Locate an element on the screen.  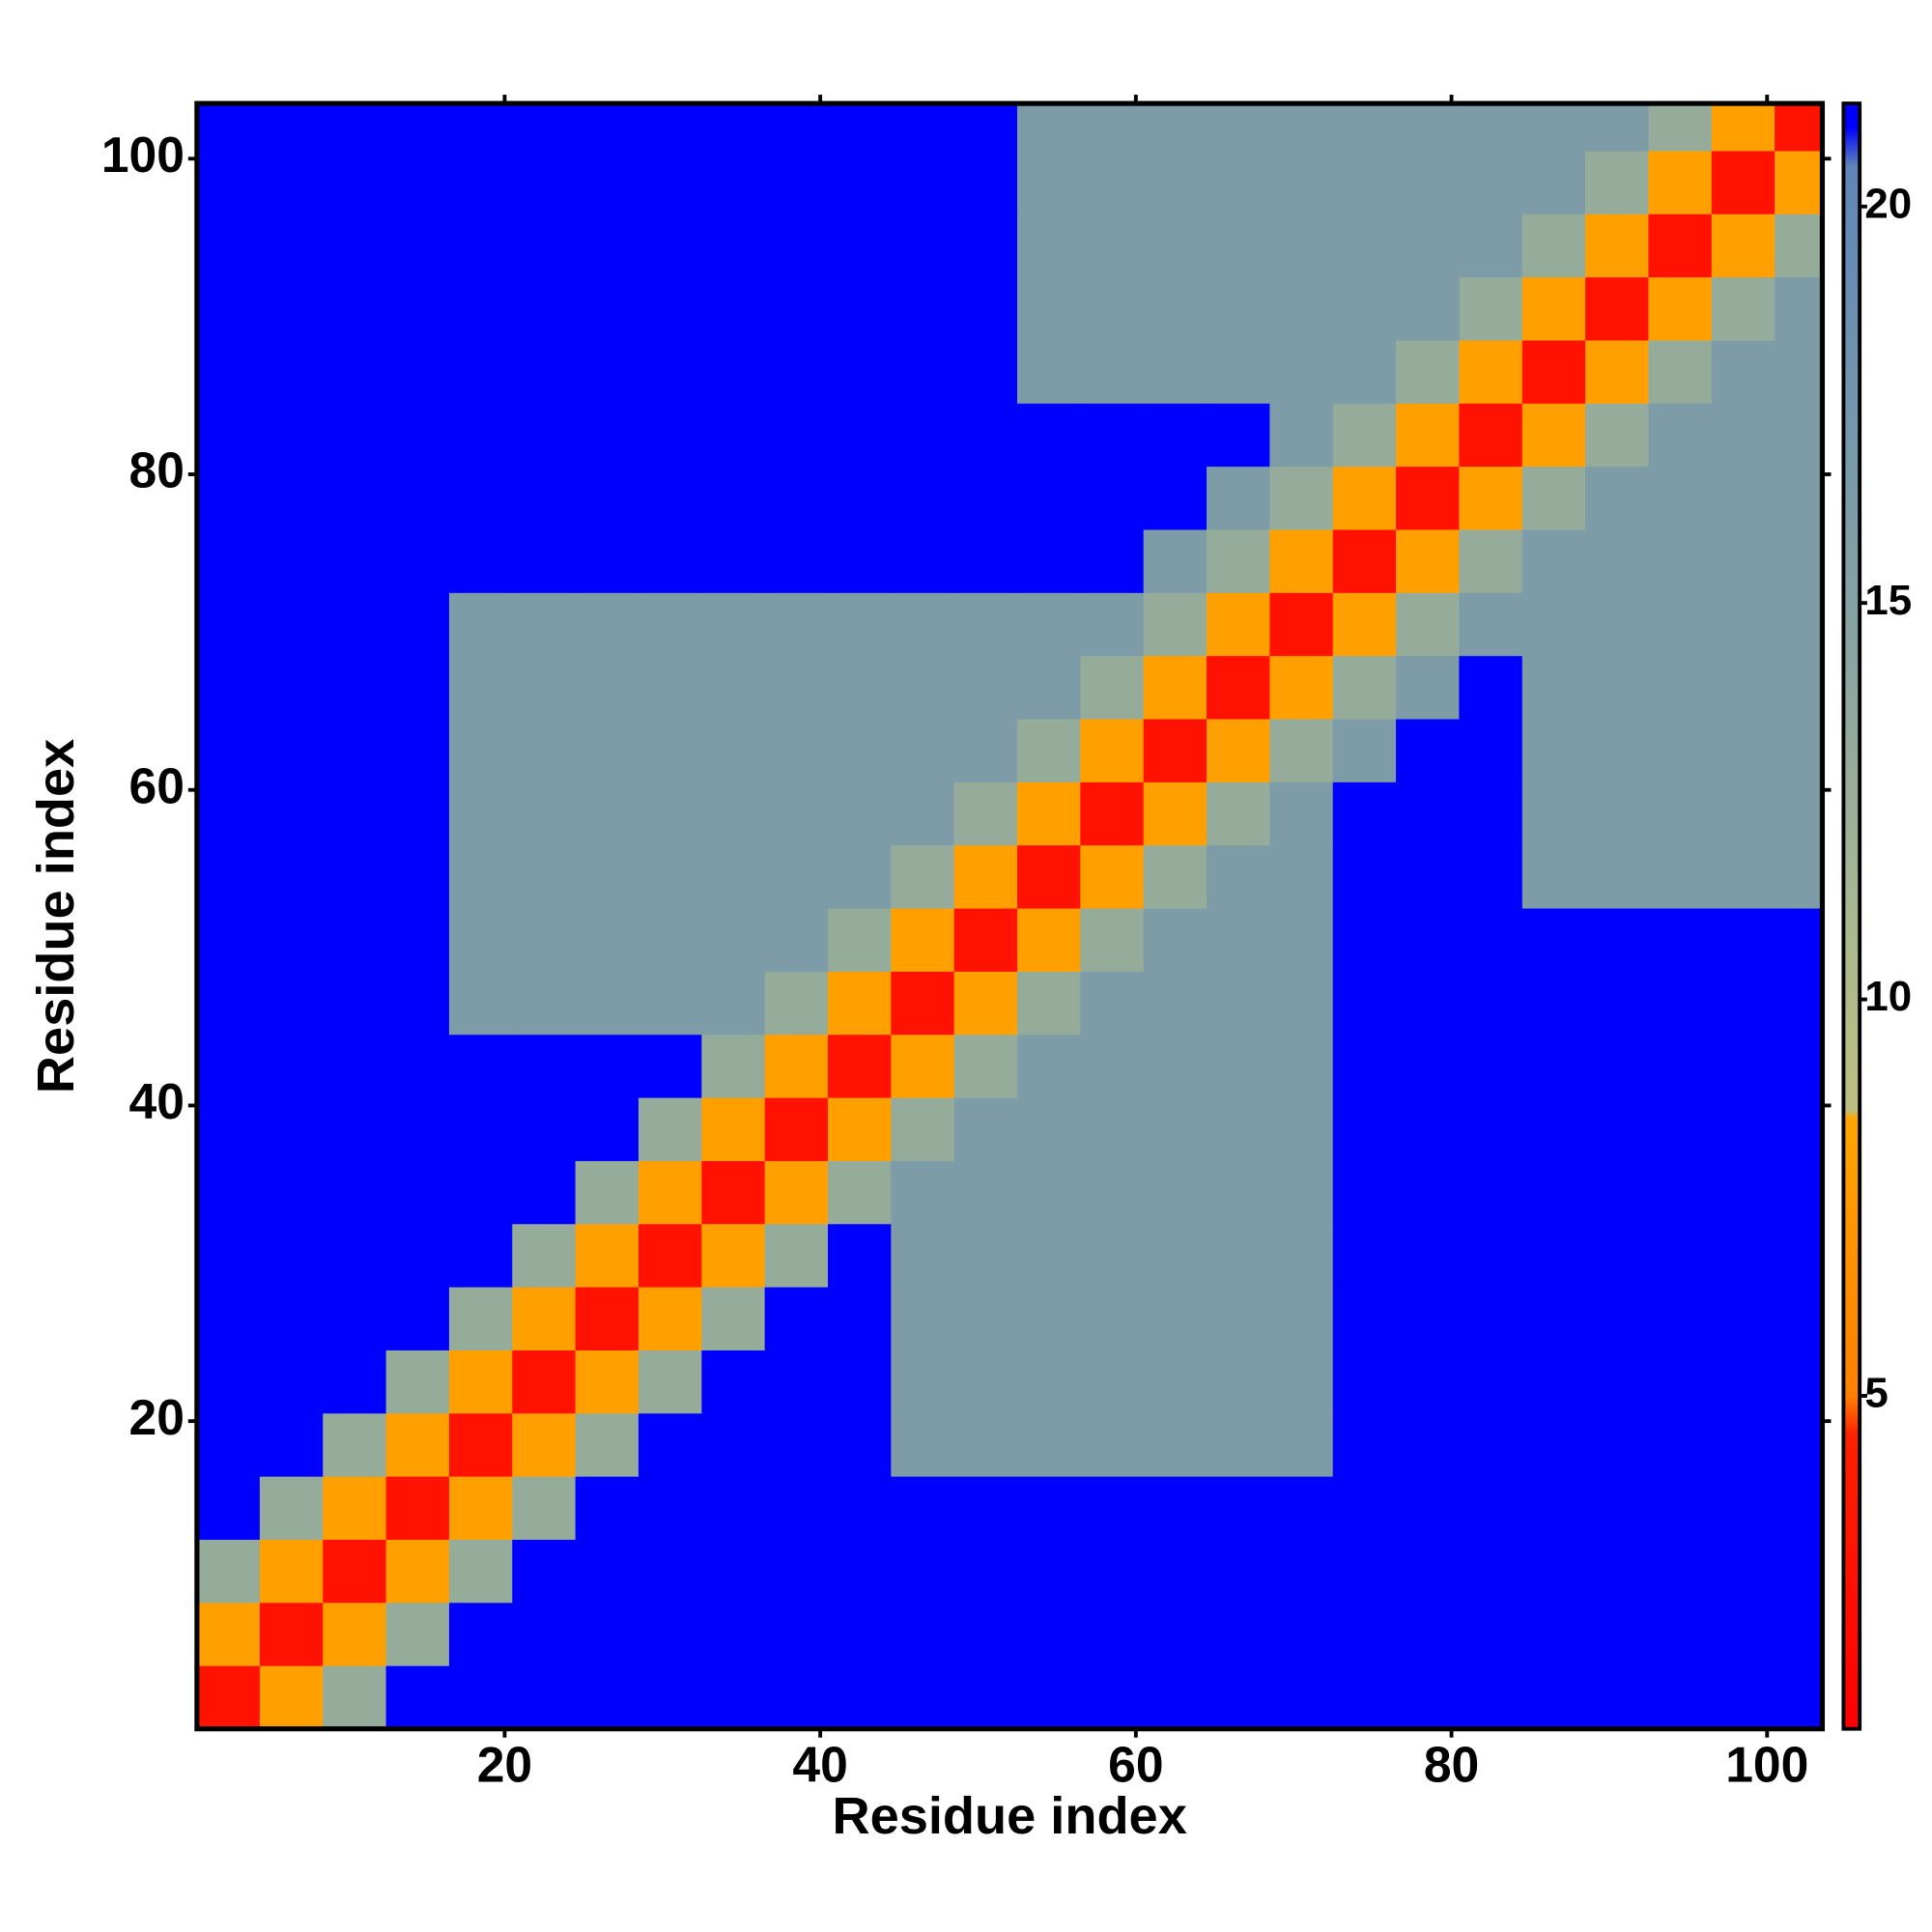
y-axis-label: Residue index is located at coordinates (56, 916).